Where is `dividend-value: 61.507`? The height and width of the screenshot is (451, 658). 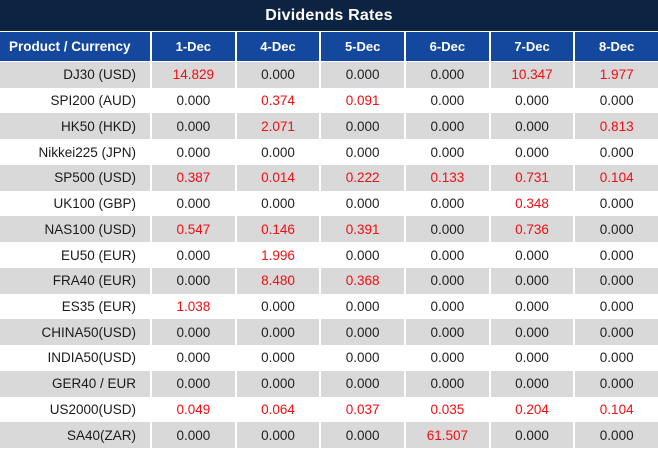 dividend-value: 61.507 is located at coordinates (446, 435).